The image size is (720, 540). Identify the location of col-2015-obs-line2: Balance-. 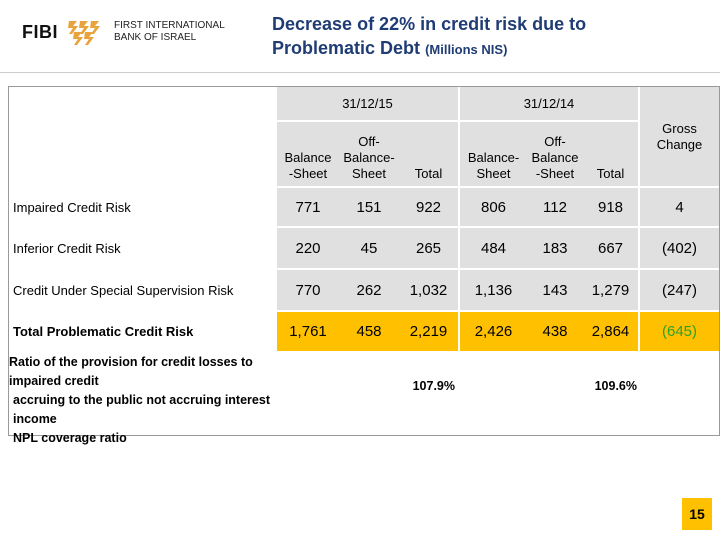
(369, 157).